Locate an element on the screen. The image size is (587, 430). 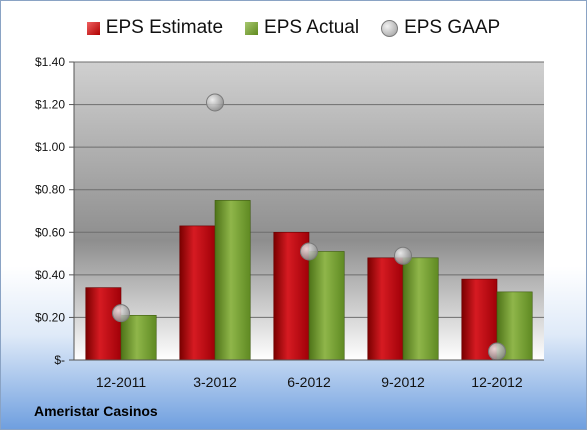
y-tick-label: $- is located at coordinates (59, 360).